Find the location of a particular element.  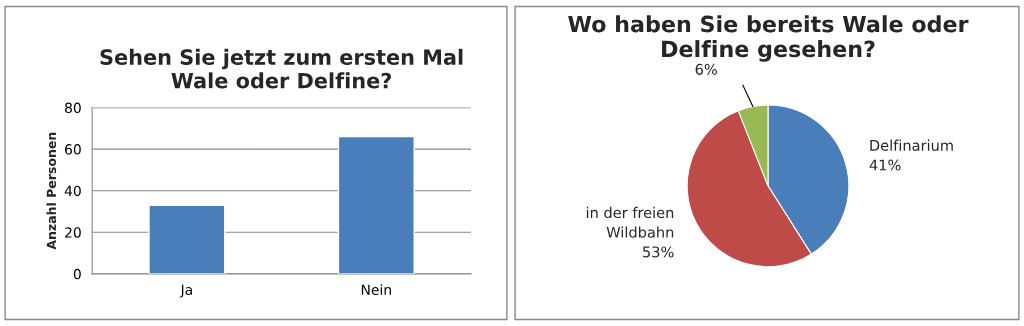

chart-title: Sehen Sie jetzt zum ersten Mal Wale oder Delfine? is located at coordinates (281, 68).